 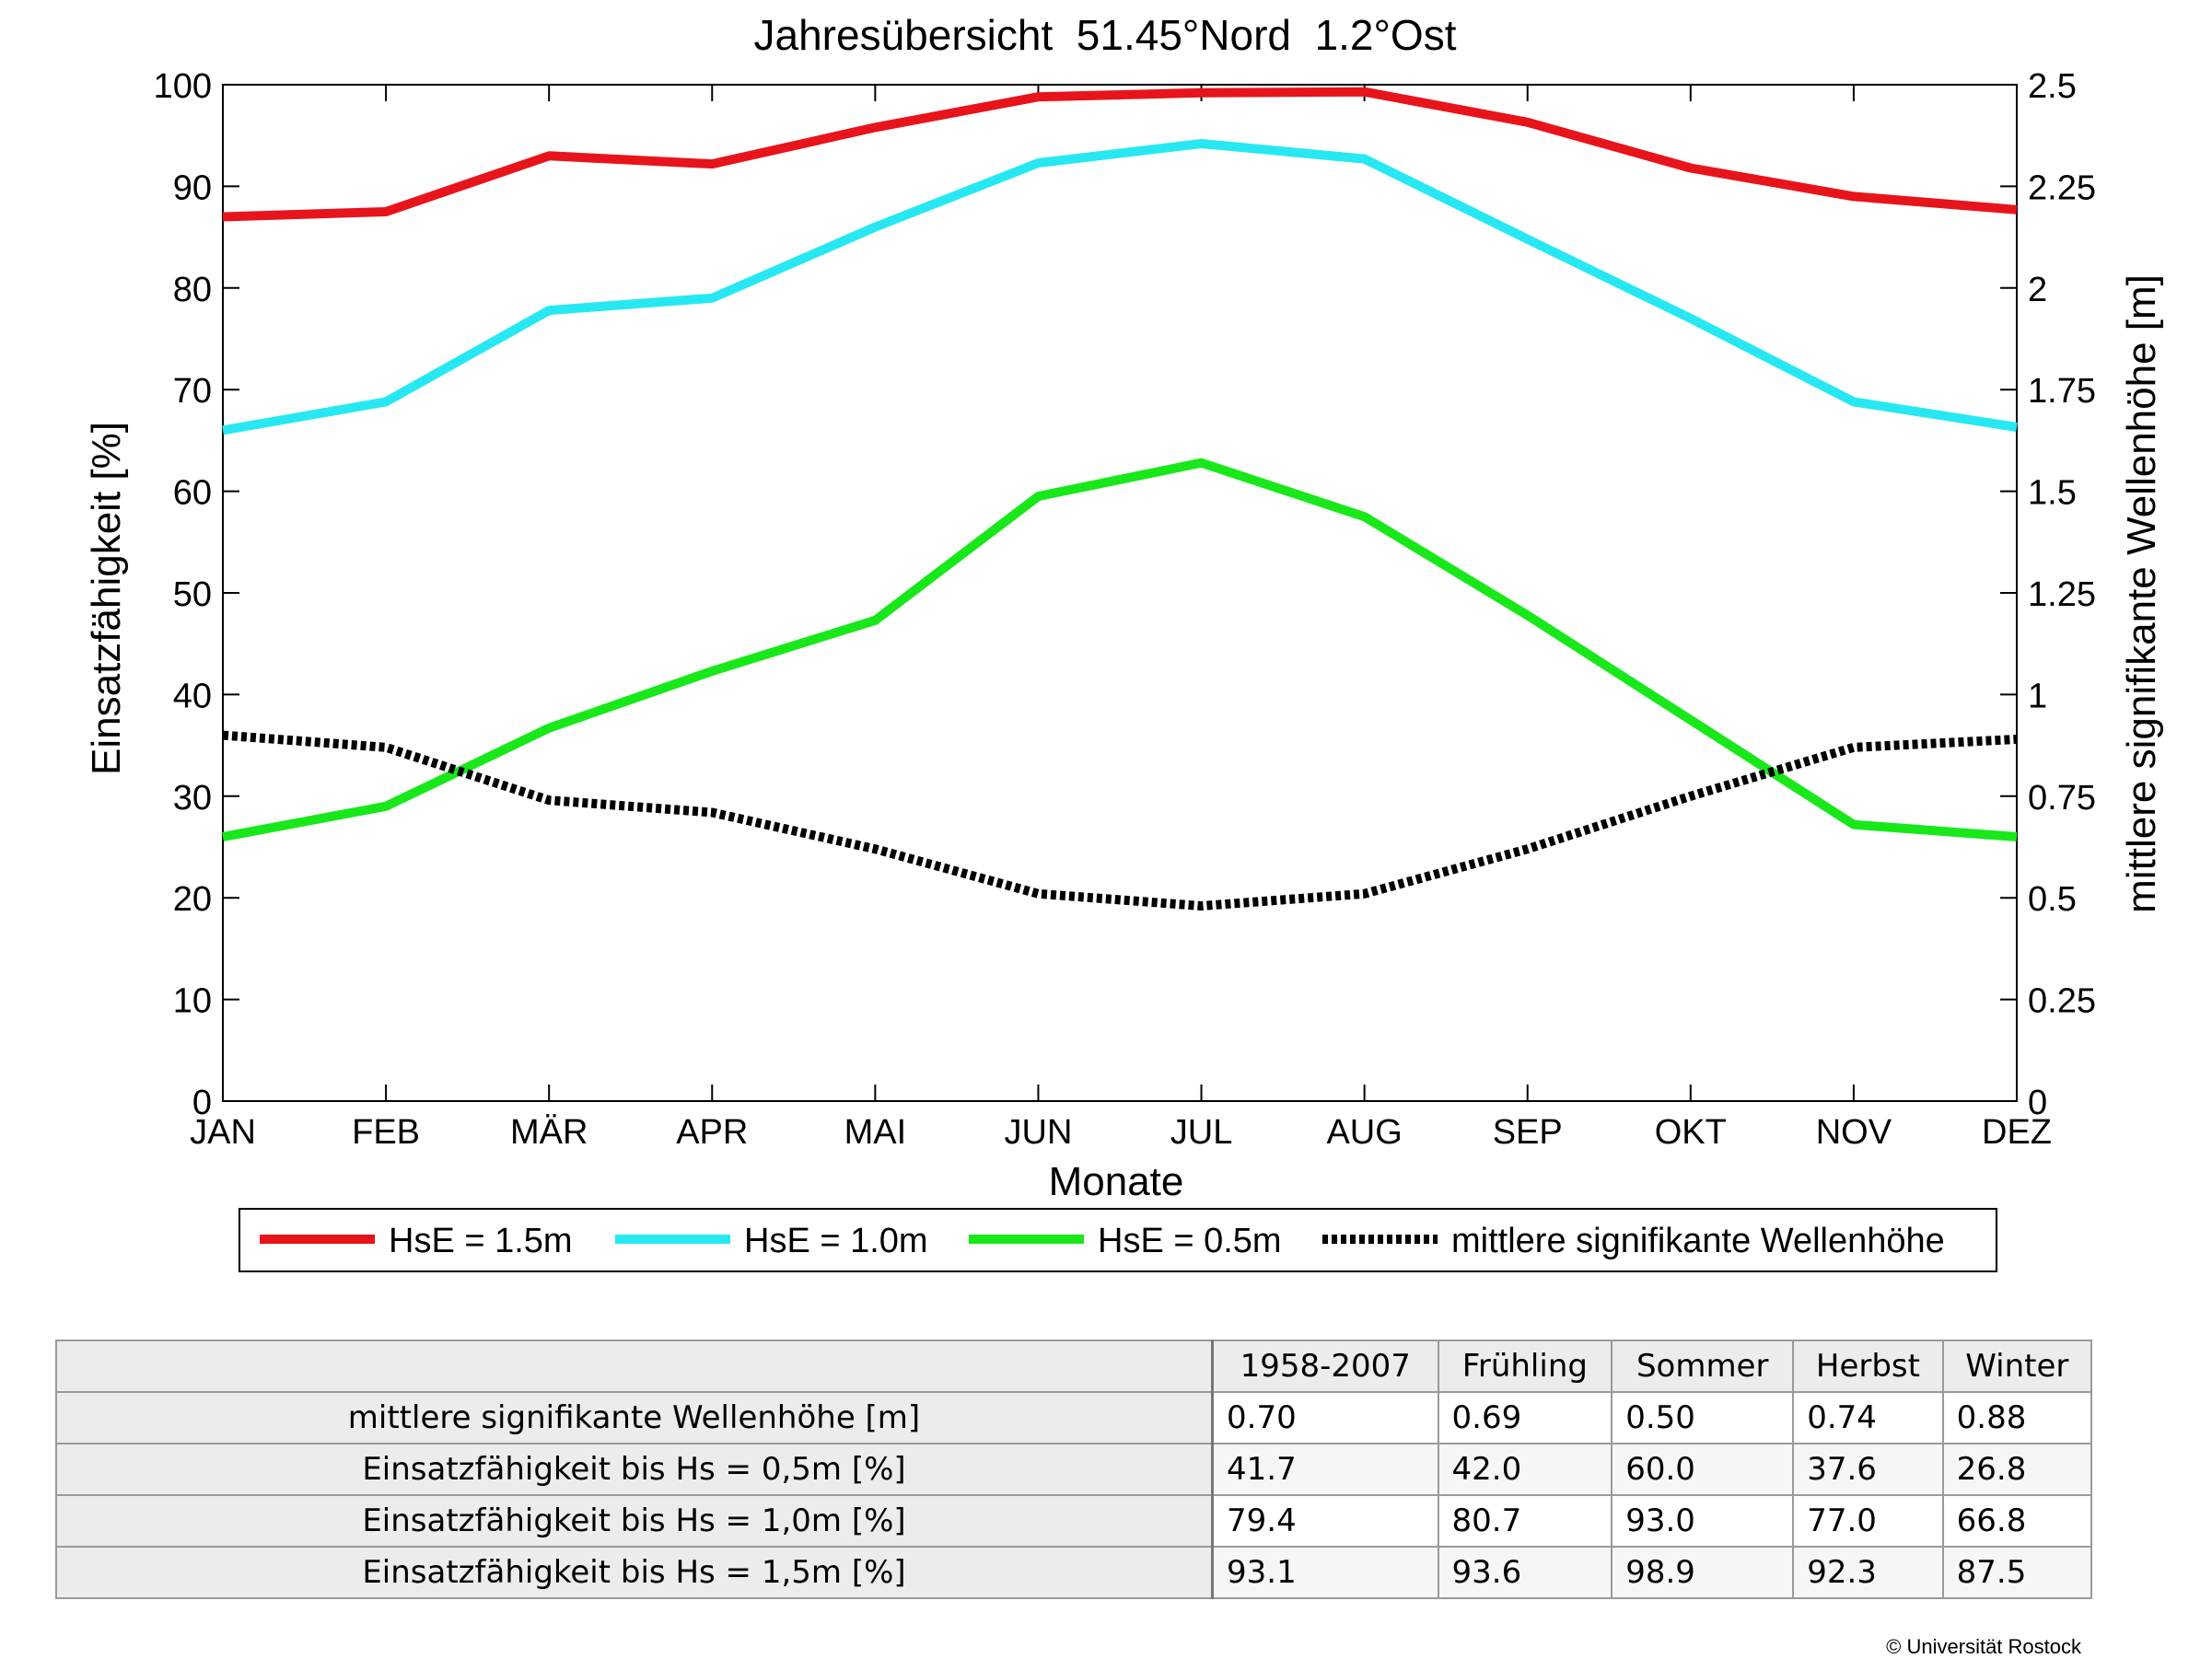 What do you see at coordinates (1868, 1521) in the screenshot?
I see `table-cell: 77.0` at bounding box center [1868, 1521].